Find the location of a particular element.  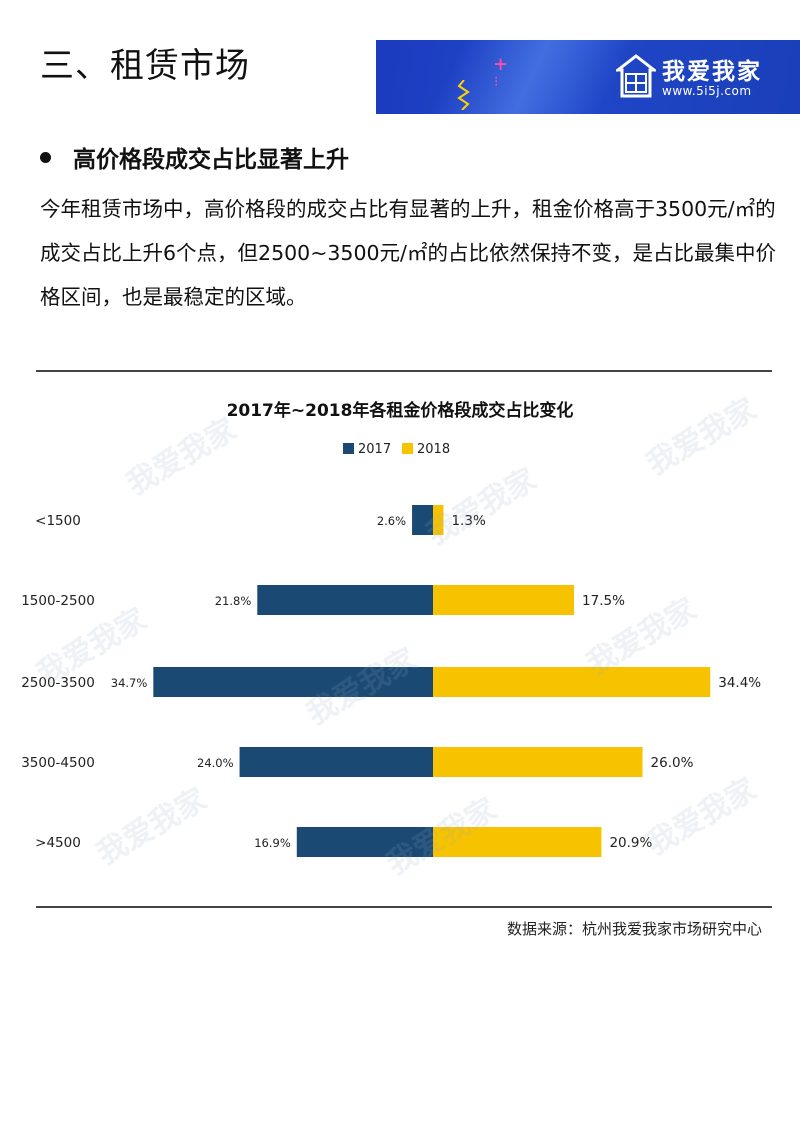

house-logo-icon is located at coordinates (636, 76).